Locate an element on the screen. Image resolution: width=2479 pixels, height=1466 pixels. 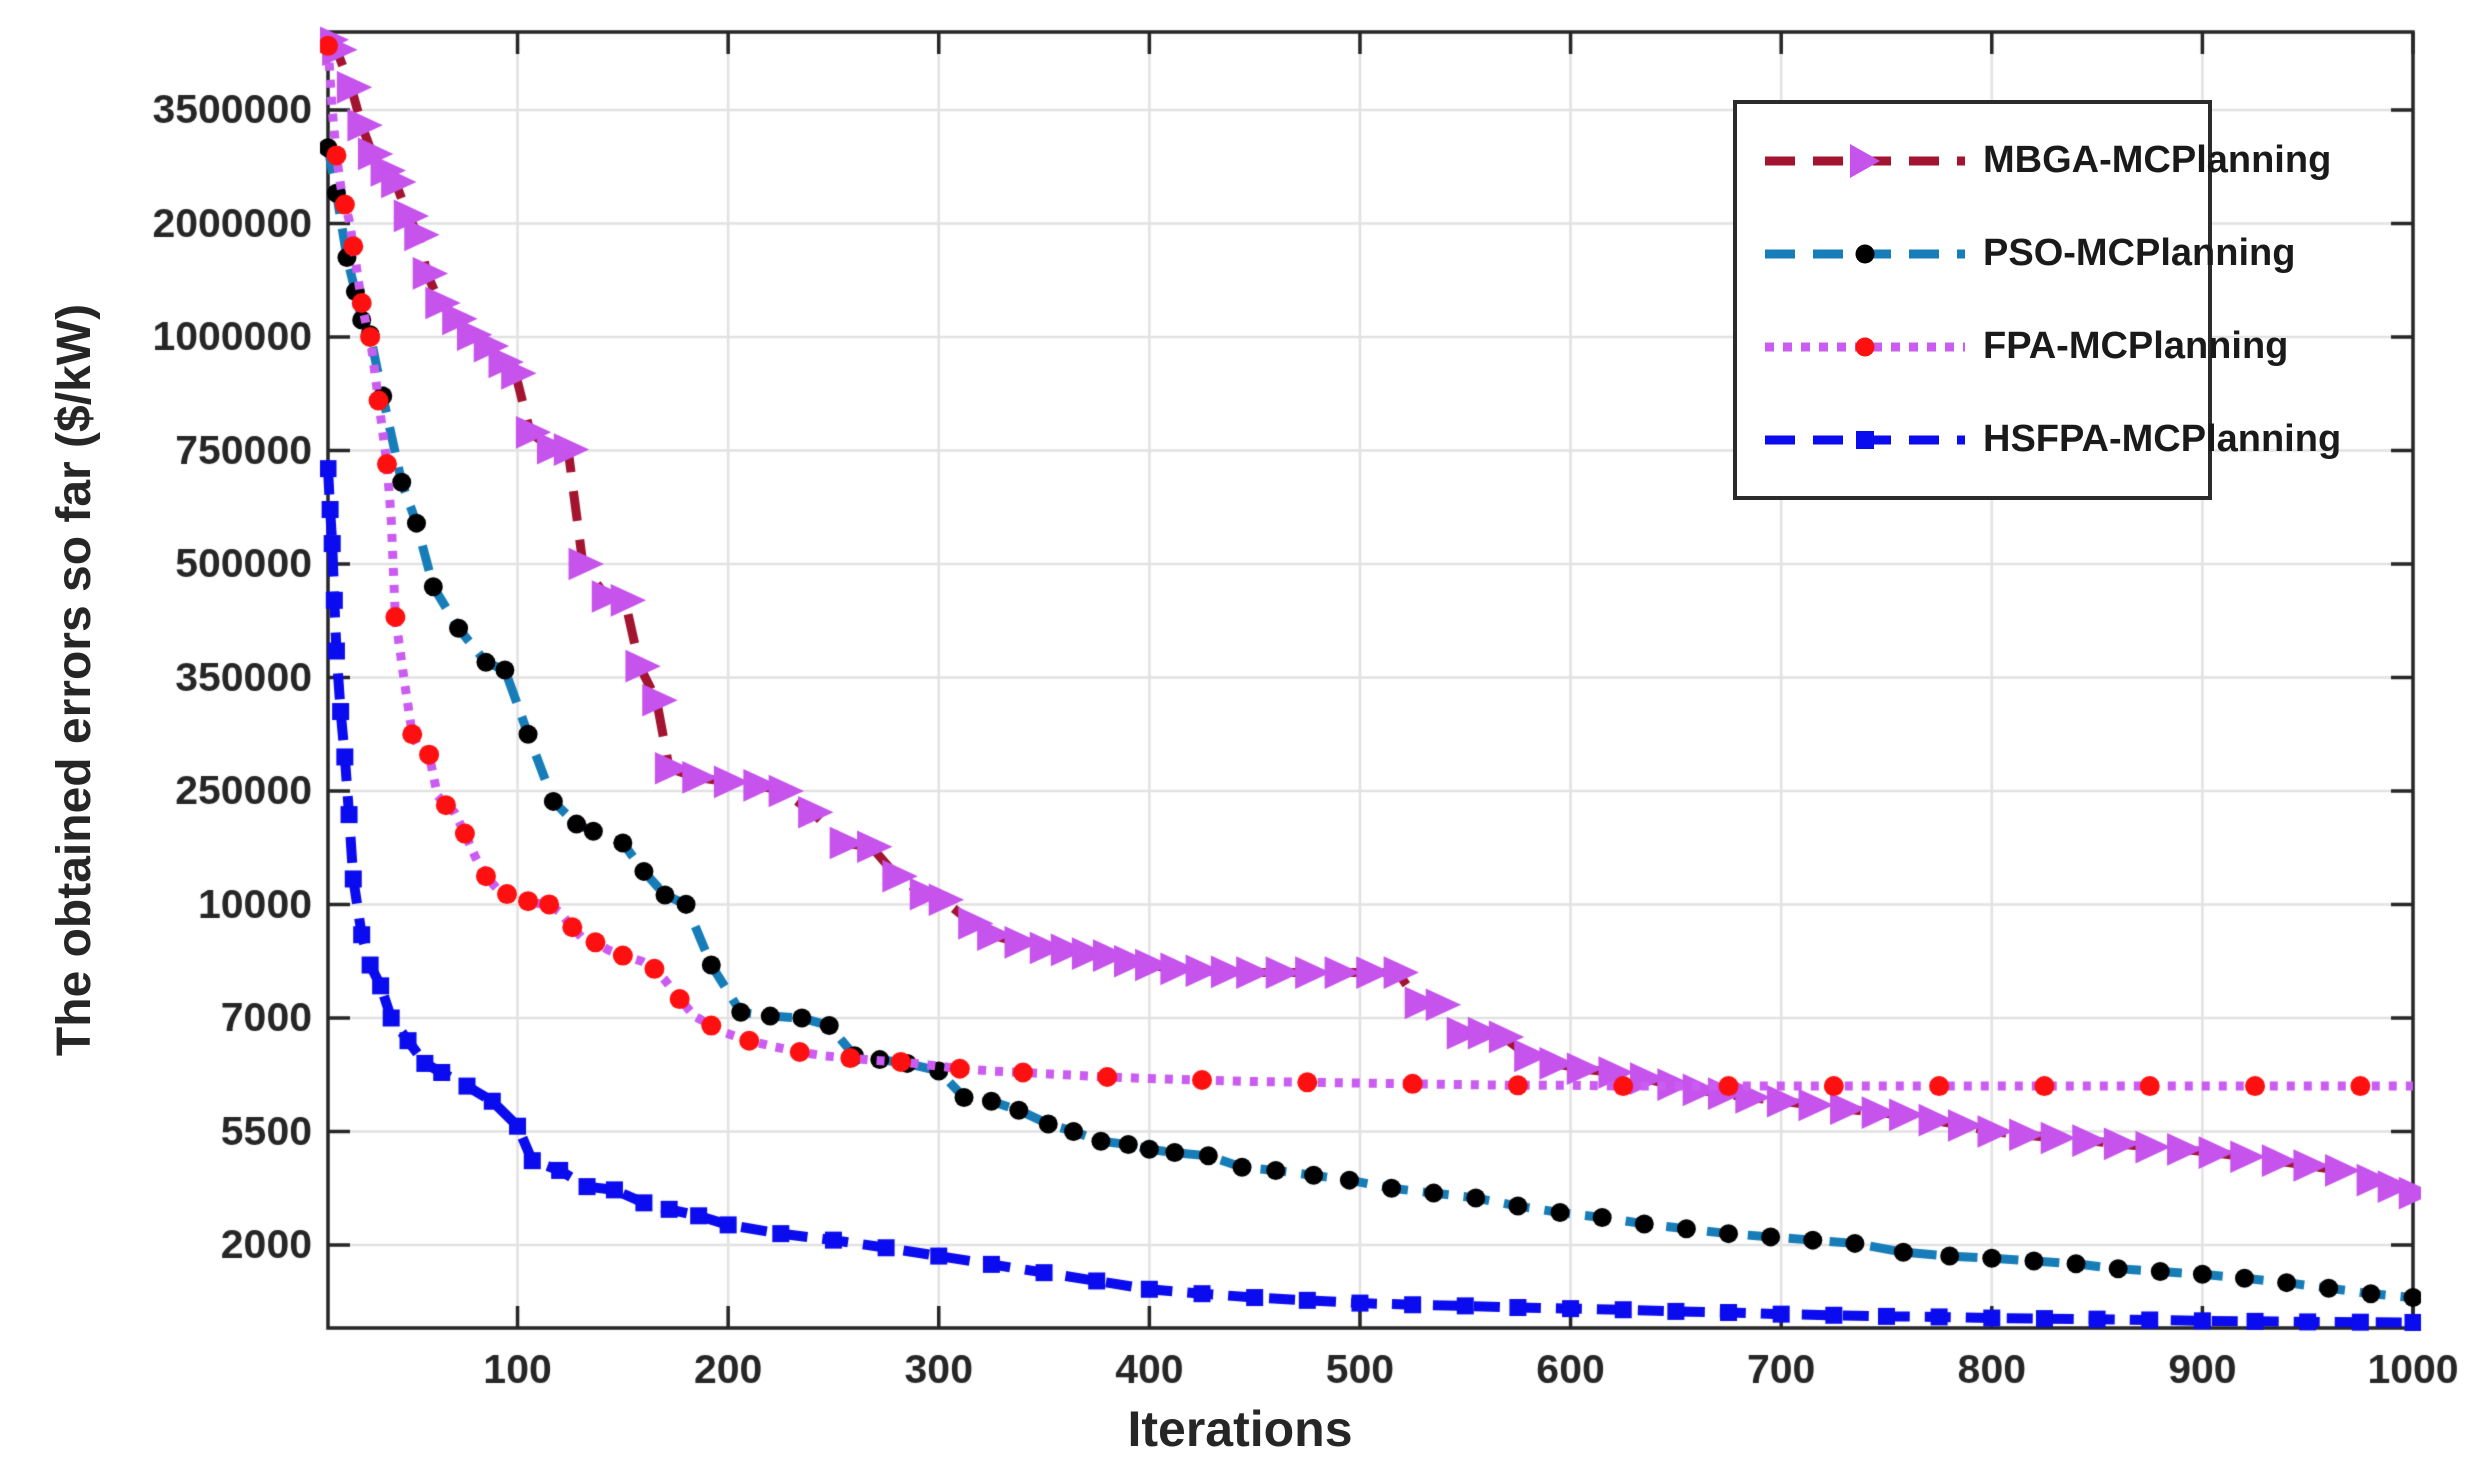
legend-item: HSFPA-MCPlanning is located at coordinates (2039, 440).